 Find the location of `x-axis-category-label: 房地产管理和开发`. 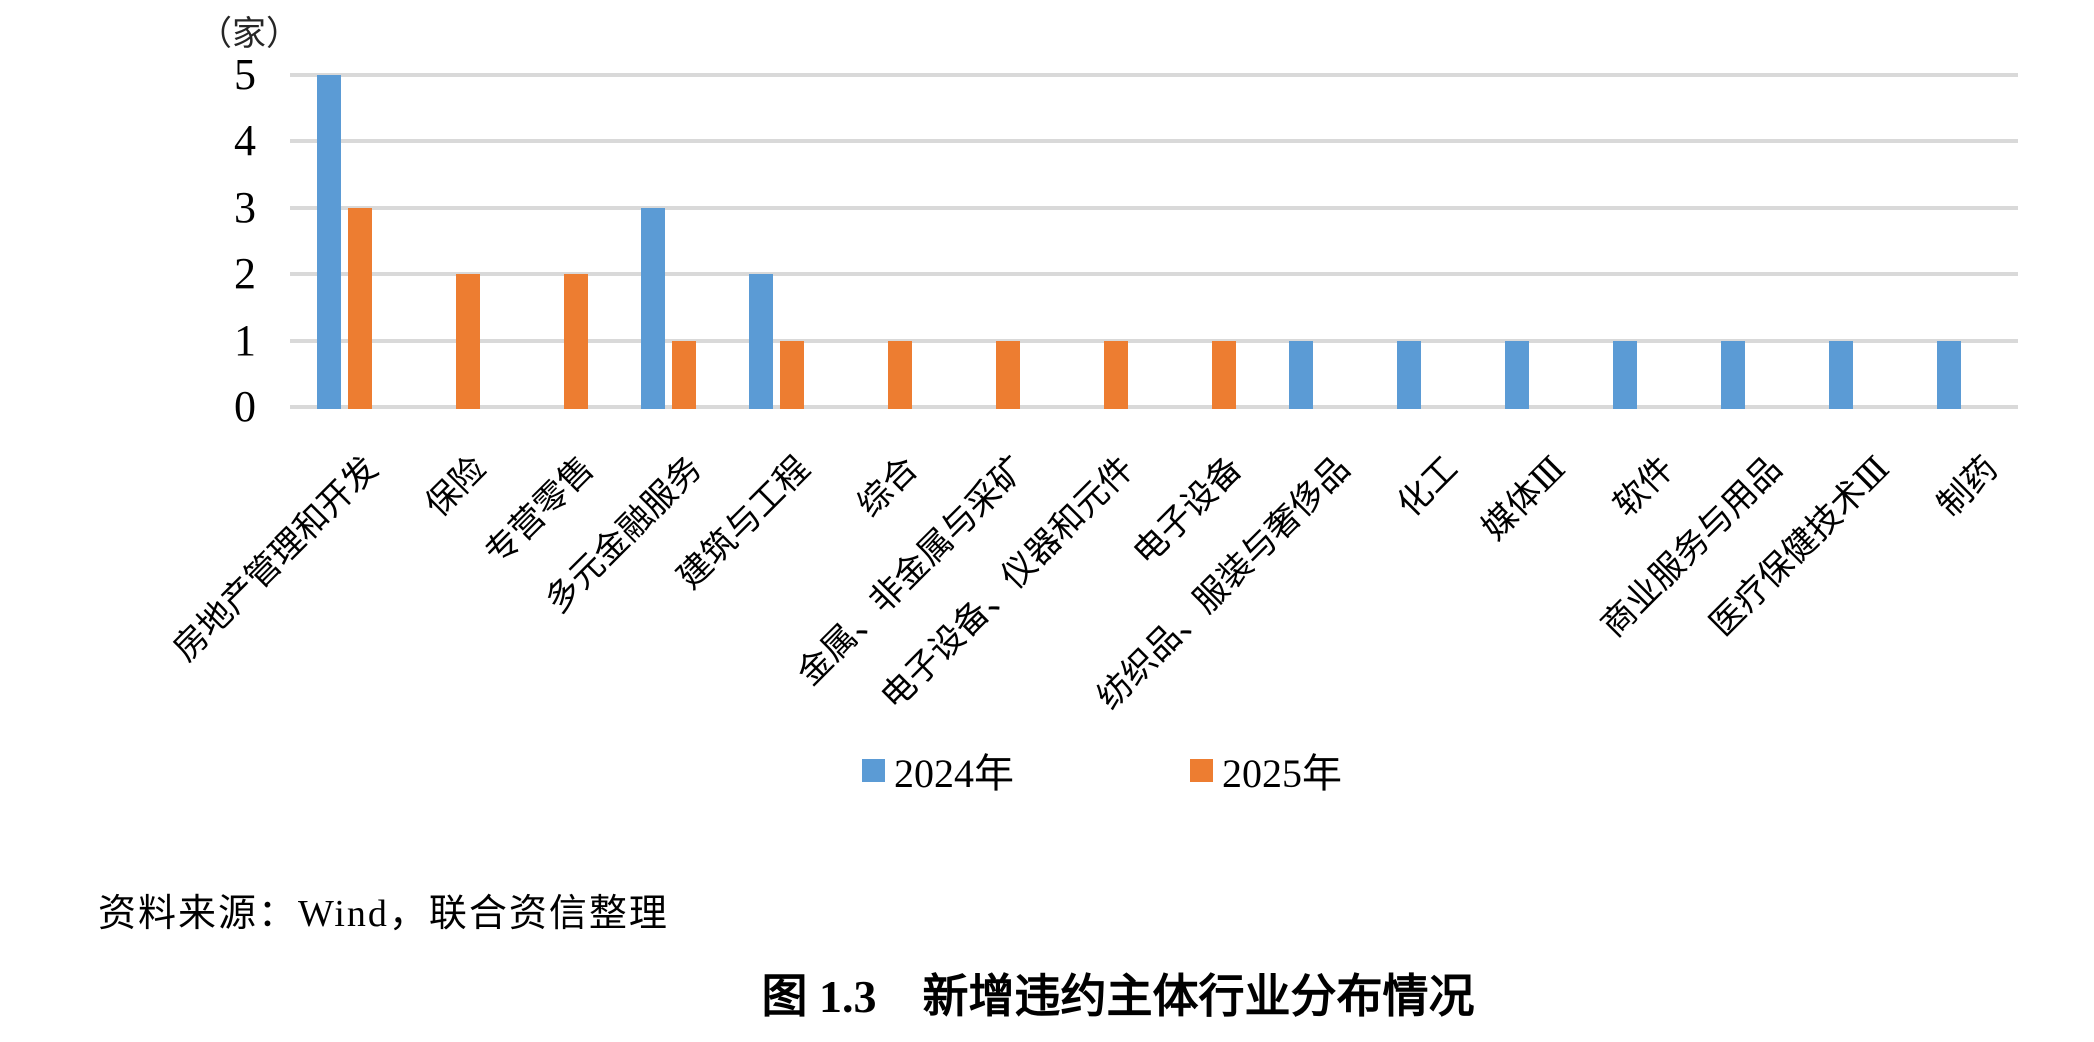

x-axis-category-label: 房地产管理和开发 is located at coordinates (276, 559).